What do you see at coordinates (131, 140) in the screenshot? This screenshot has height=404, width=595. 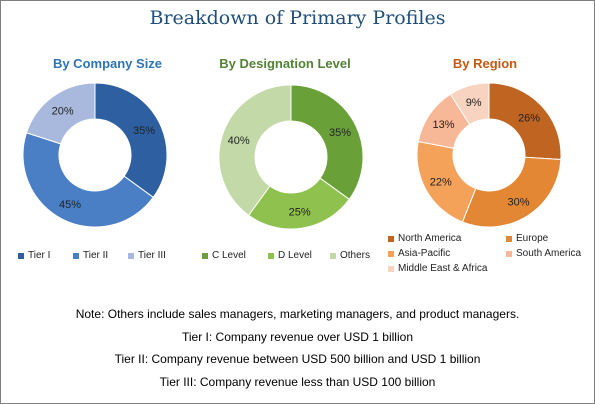 I see `company-size-slice-tier-i` at bounding box center [131, 140].